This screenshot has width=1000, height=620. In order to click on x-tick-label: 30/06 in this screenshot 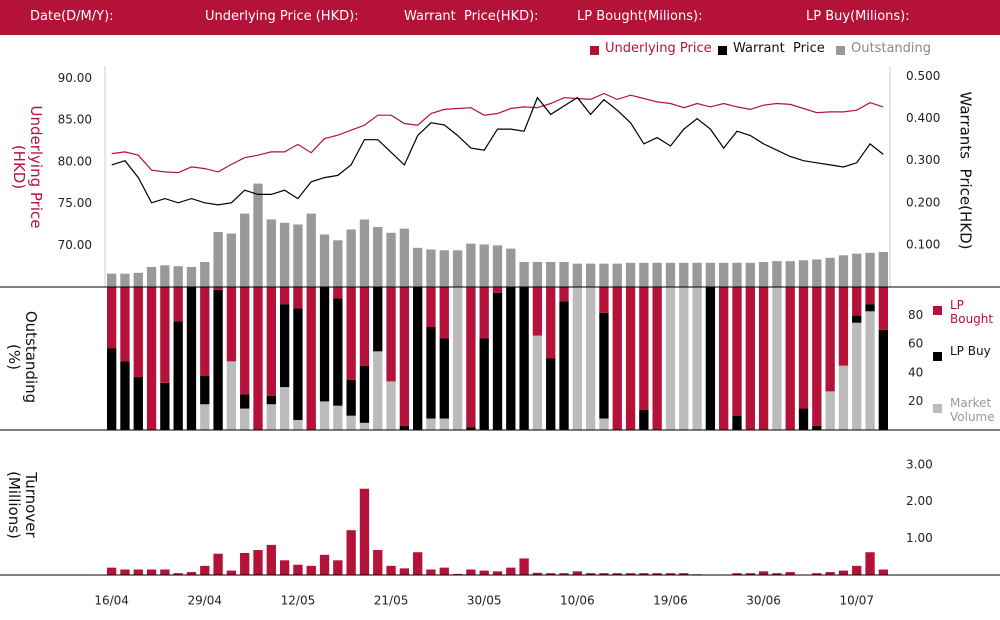, I will do `click(763, 601)`.